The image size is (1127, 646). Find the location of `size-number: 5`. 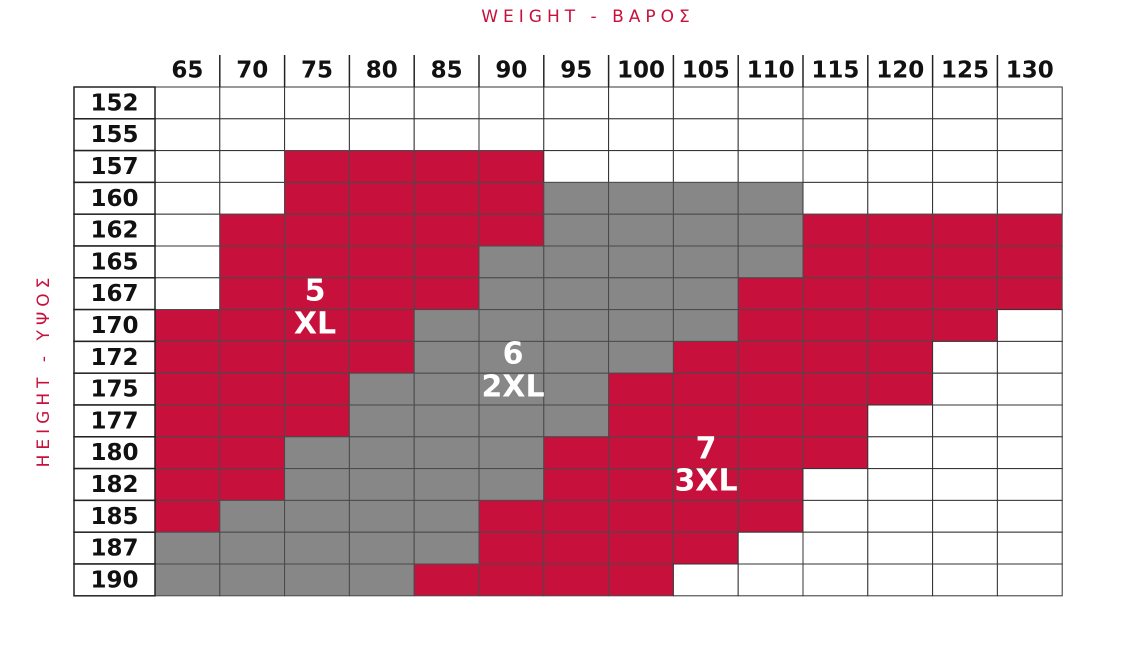

size-number: 5 is located at coordinates (315, 291).